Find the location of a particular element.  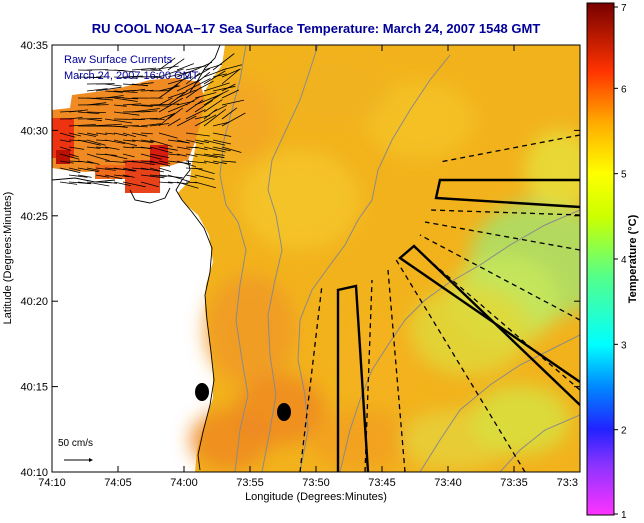

x-tick-label: 73:3 is located at coordinates (567, 483).